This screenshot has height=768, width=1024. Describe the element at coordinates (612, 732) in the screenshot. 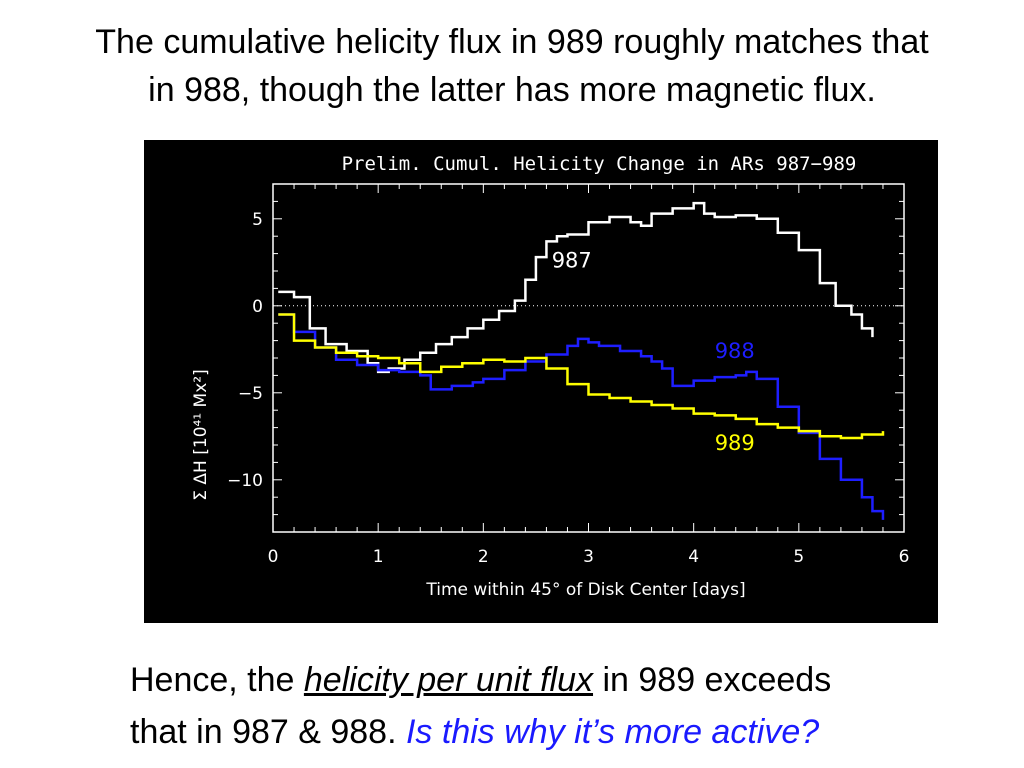

I see `caption-question: Is this why it’s more active?` at that location.